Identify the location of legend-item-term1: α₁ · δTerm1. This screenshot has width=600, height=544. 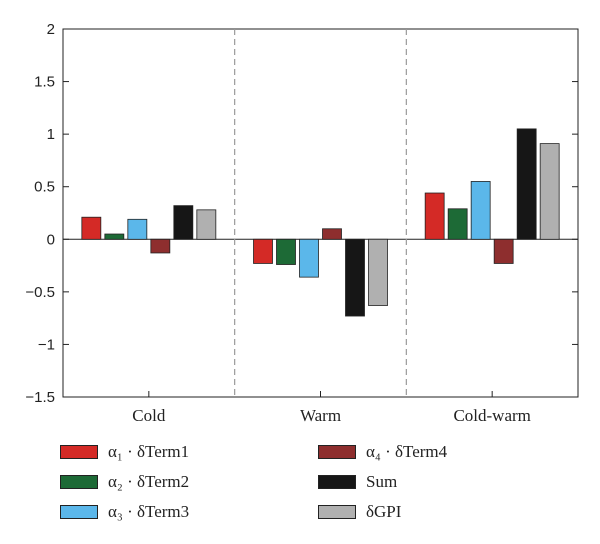
(124, 452).